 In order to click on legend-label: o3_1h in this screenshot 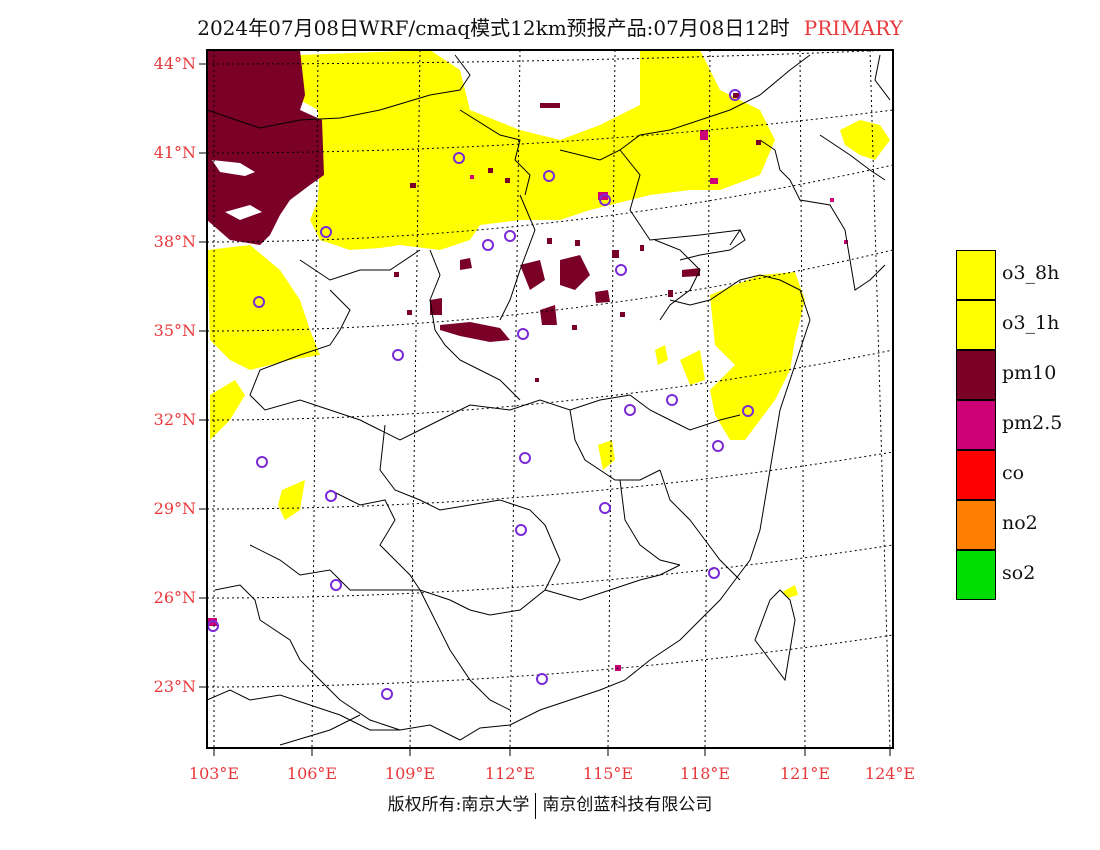, I will do `click(1031, 323)`.